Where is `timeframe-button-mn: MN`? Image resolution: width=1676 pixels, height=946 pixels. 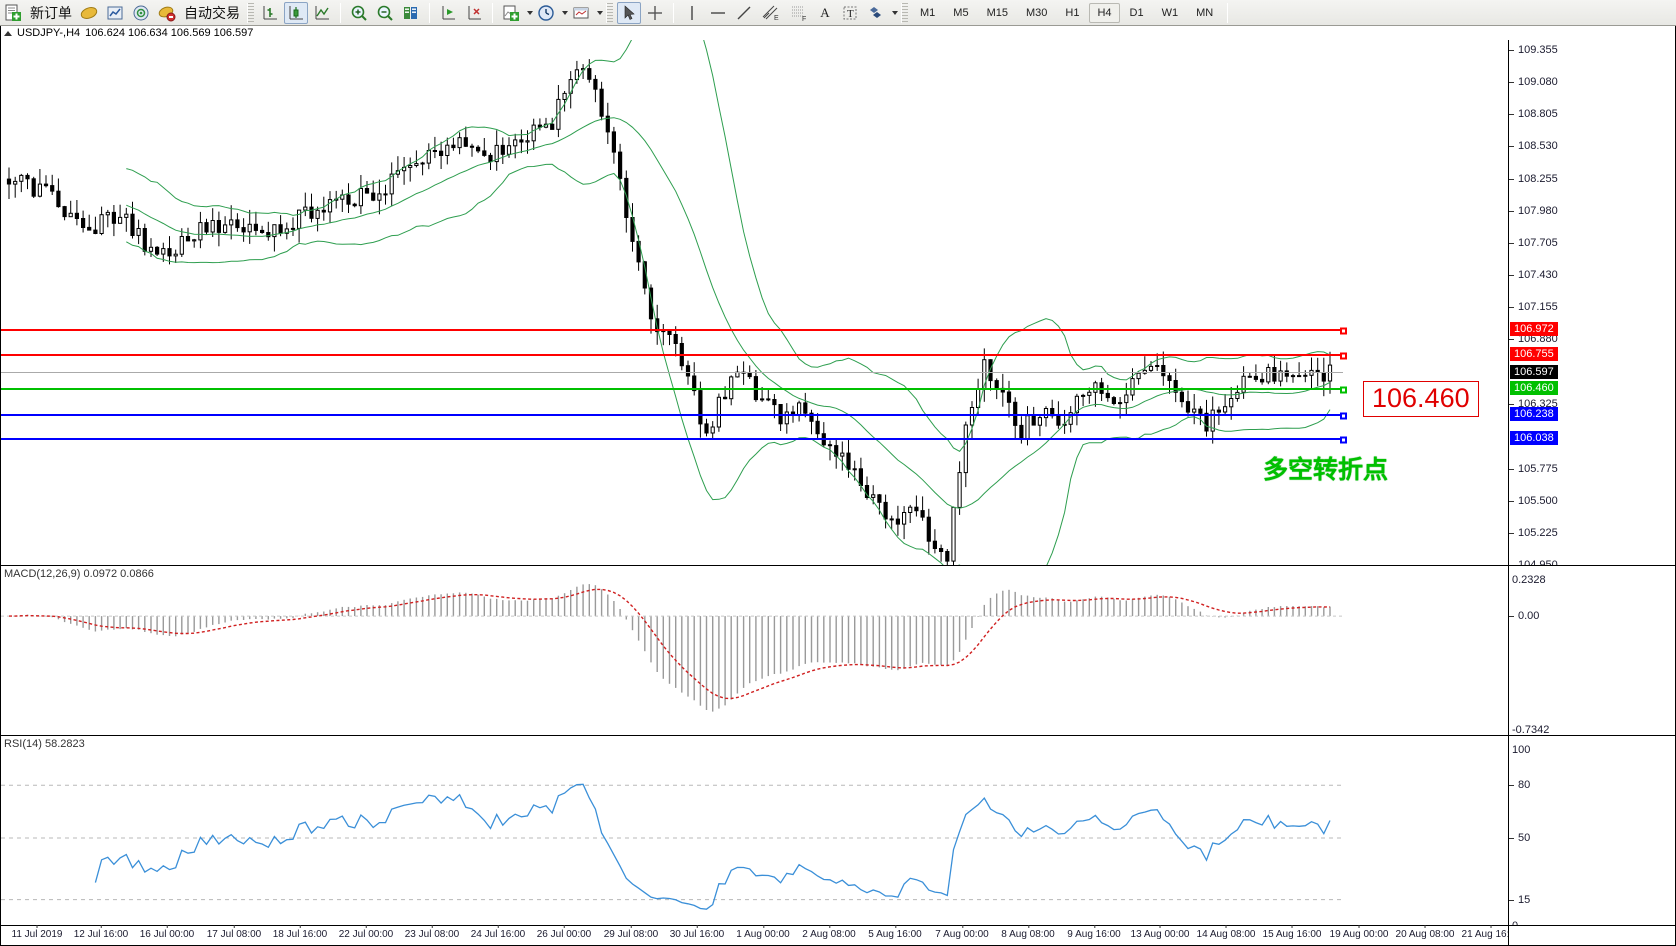
timeframe-button-mn: MN is located at coordinates (1205, 12).